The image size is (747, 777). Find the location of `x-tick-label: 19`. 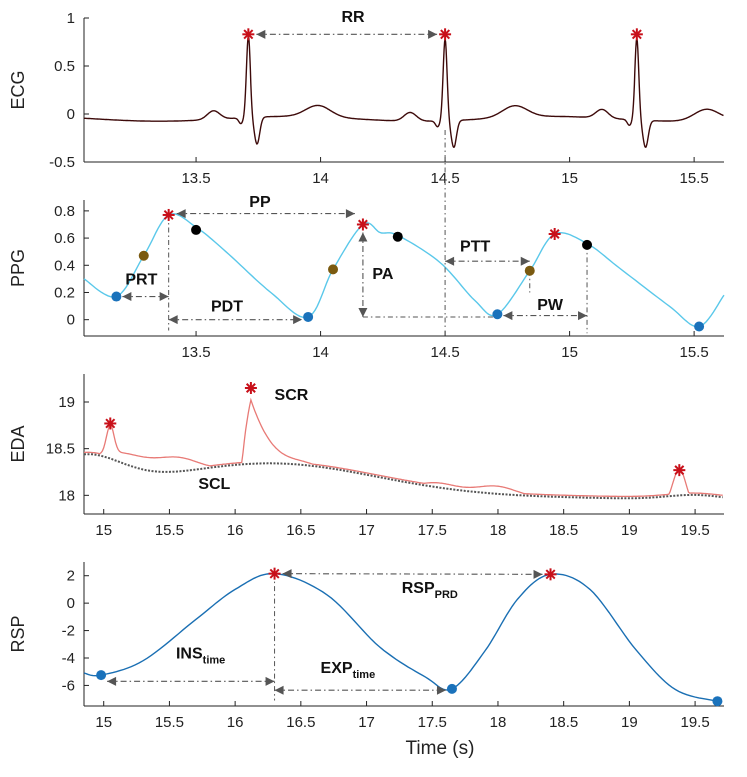

x-tick-label: 19 is located at coordinates (629, 722).